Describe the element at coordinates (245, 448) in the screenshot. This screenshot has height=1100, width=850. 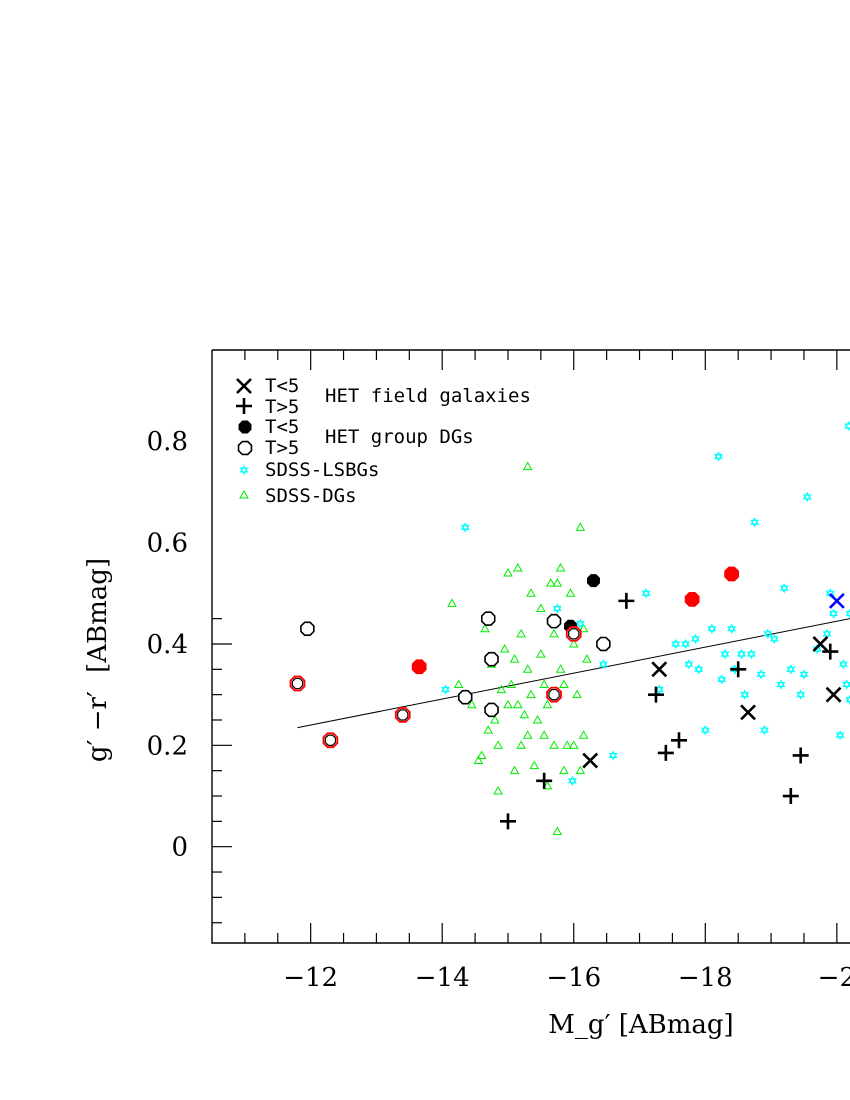
I see `legend-symbol-group-t-gt5` at that location.